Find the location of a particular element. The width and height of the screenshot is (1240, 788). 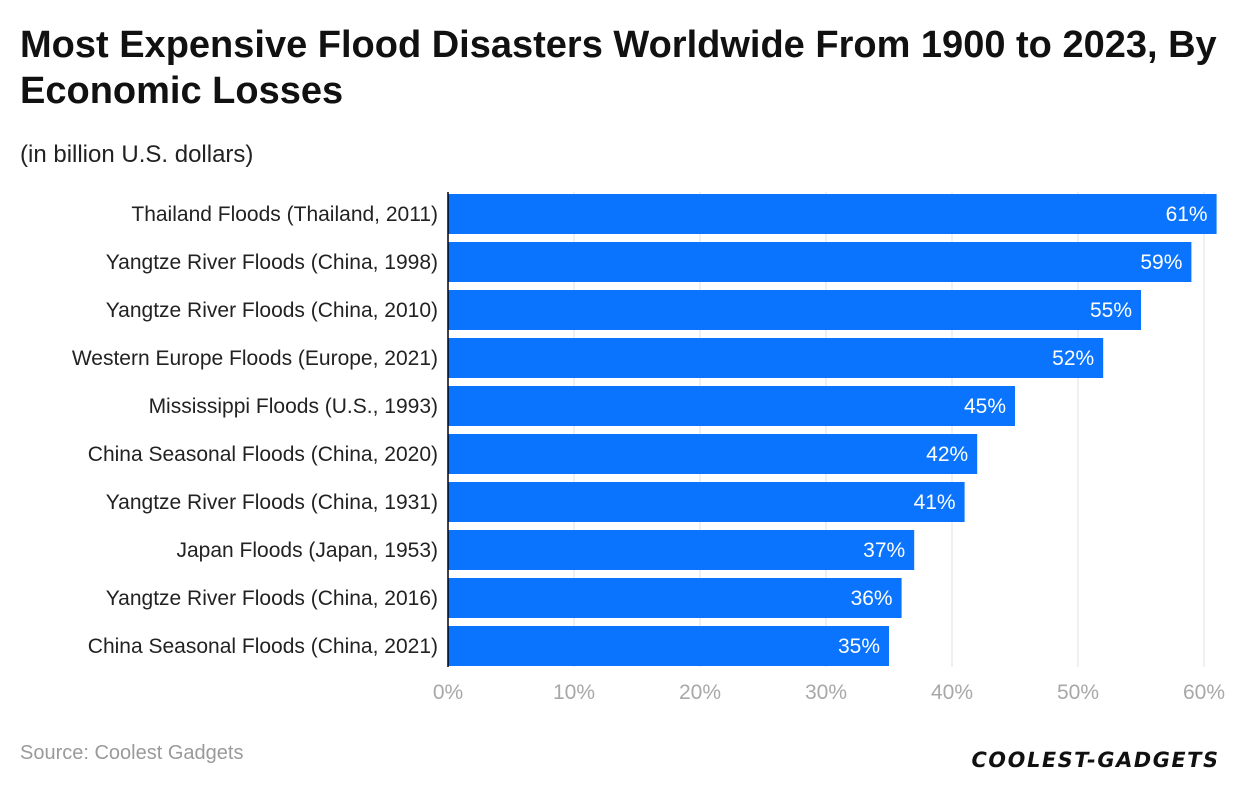

category-label: Thailand Floods (Thailand, 2011) is located at coordinates (284, 214).